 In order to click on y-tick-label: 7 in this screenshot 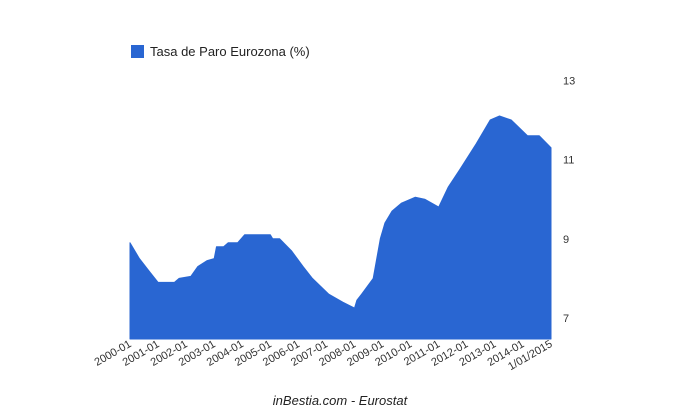, I will do `click(566, 319)`.